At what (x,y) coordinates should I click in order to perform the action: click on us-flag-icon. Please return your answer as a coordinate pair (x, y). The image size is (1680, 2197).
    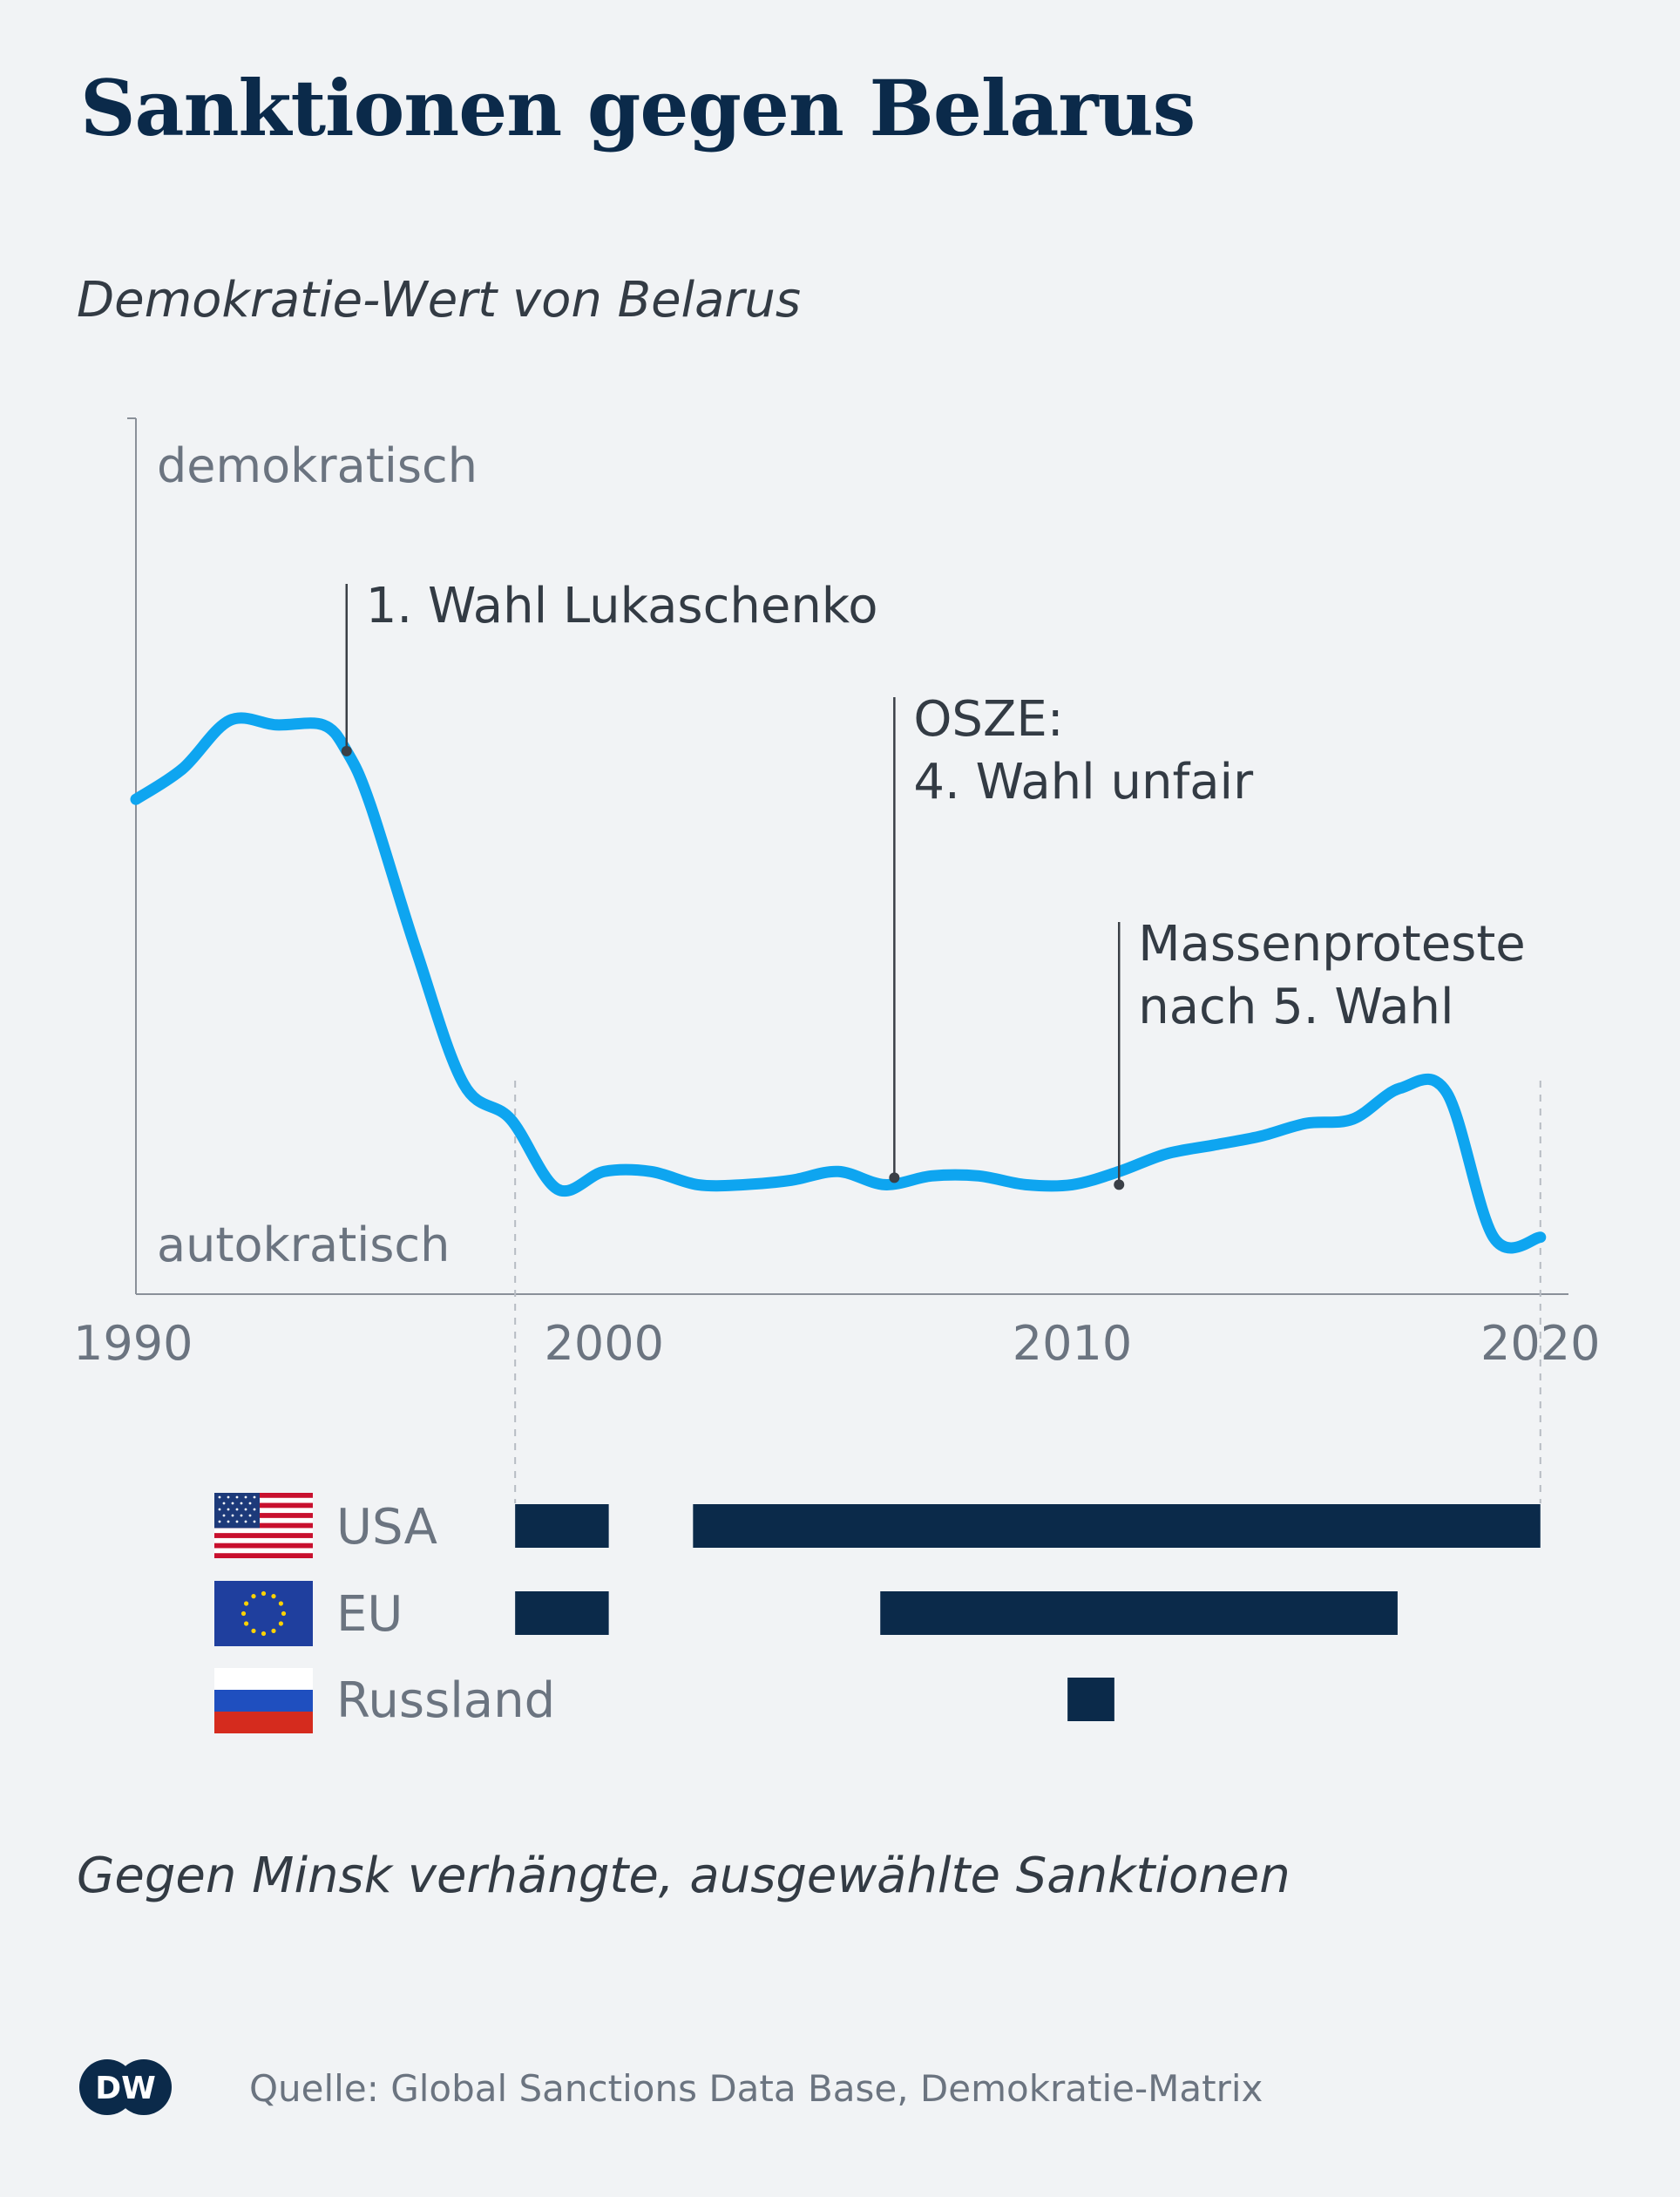
    Looking at the image, I should click on (263, 1525).